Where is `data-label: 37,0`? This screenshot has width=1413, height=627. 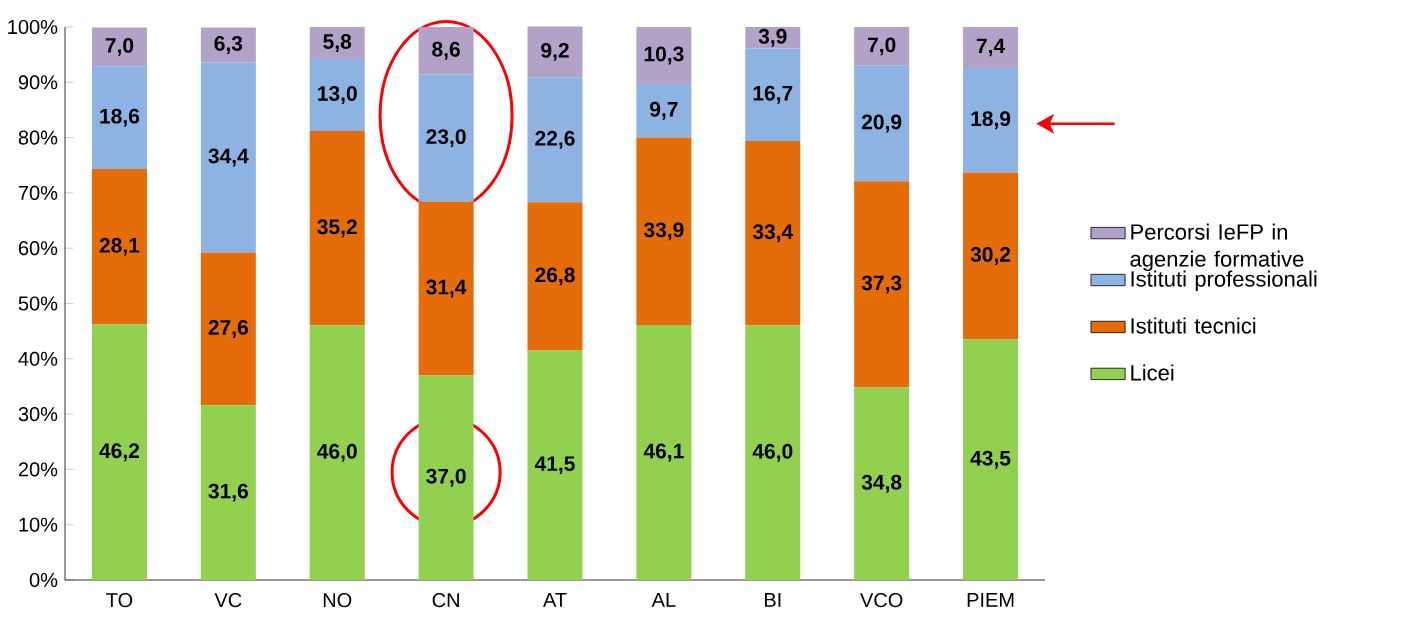 data-label: 37,0 is located at coordinates (446, 477).